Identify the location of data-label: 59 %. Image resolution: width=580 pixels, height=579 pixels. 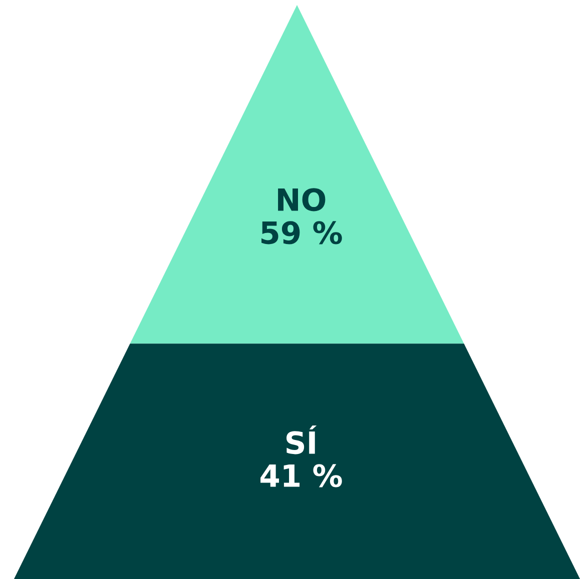
(301, 232).